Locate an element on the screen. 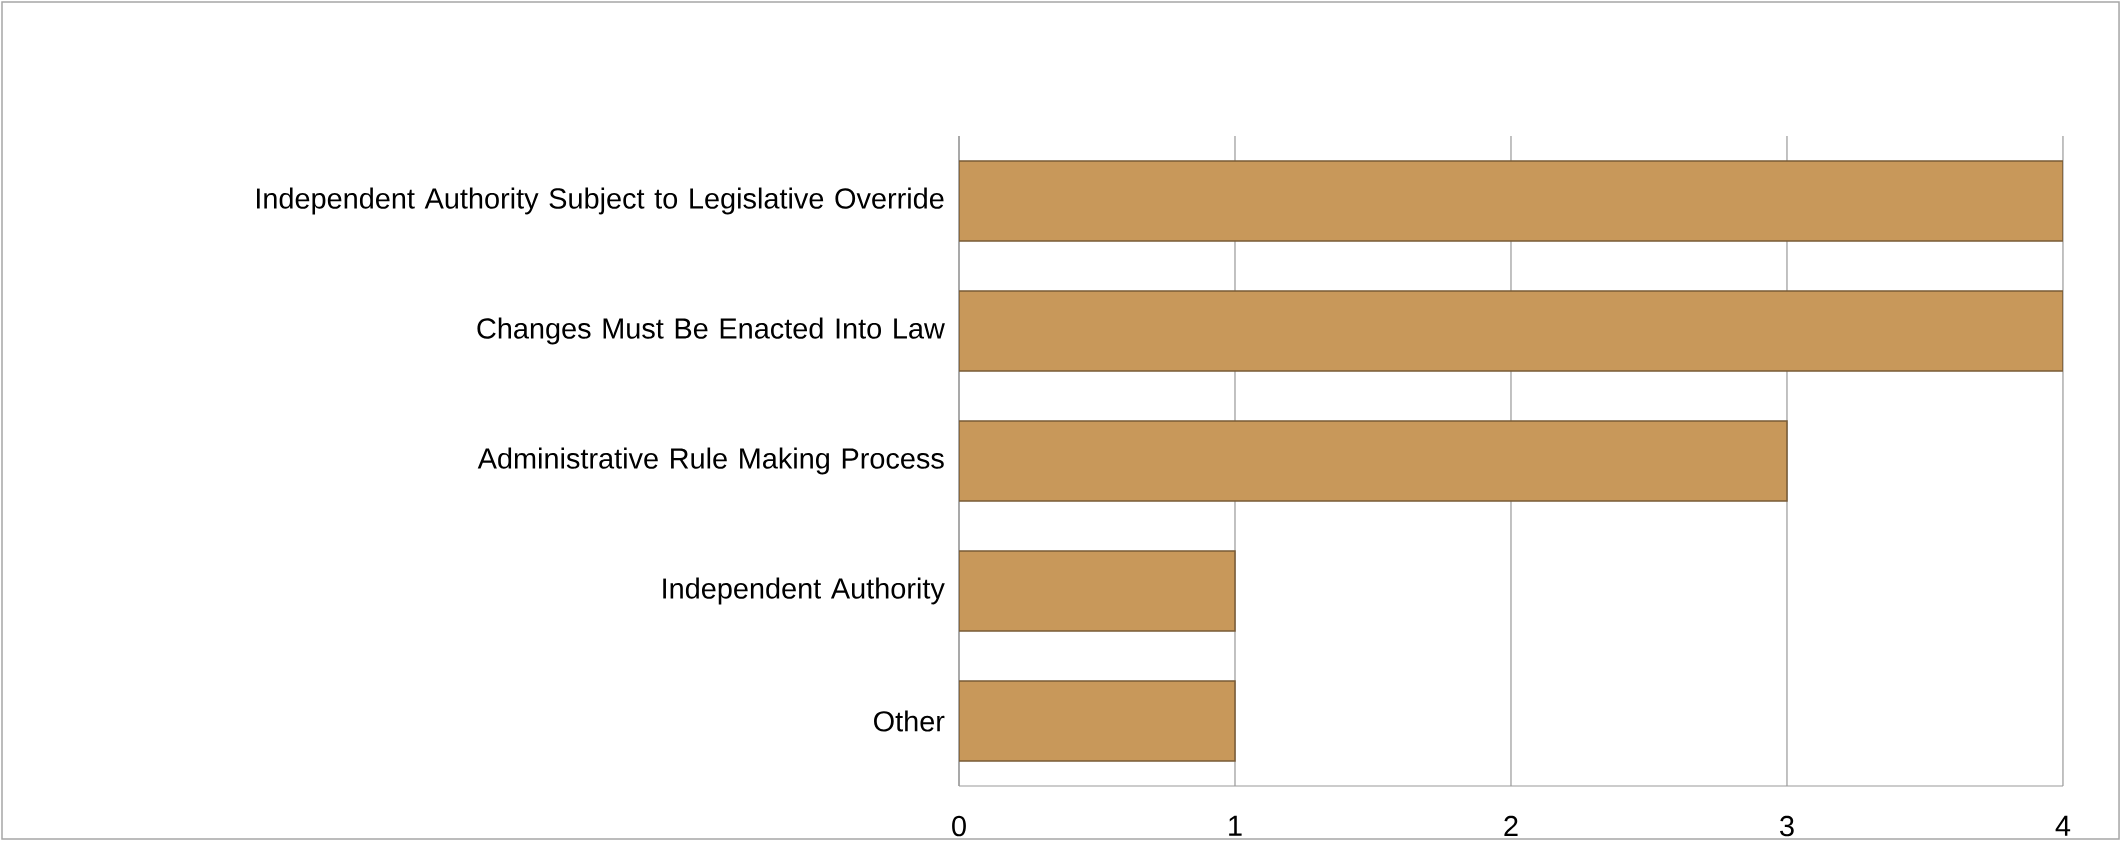  y-tick-label: Other is located at coordinates (909, 721).